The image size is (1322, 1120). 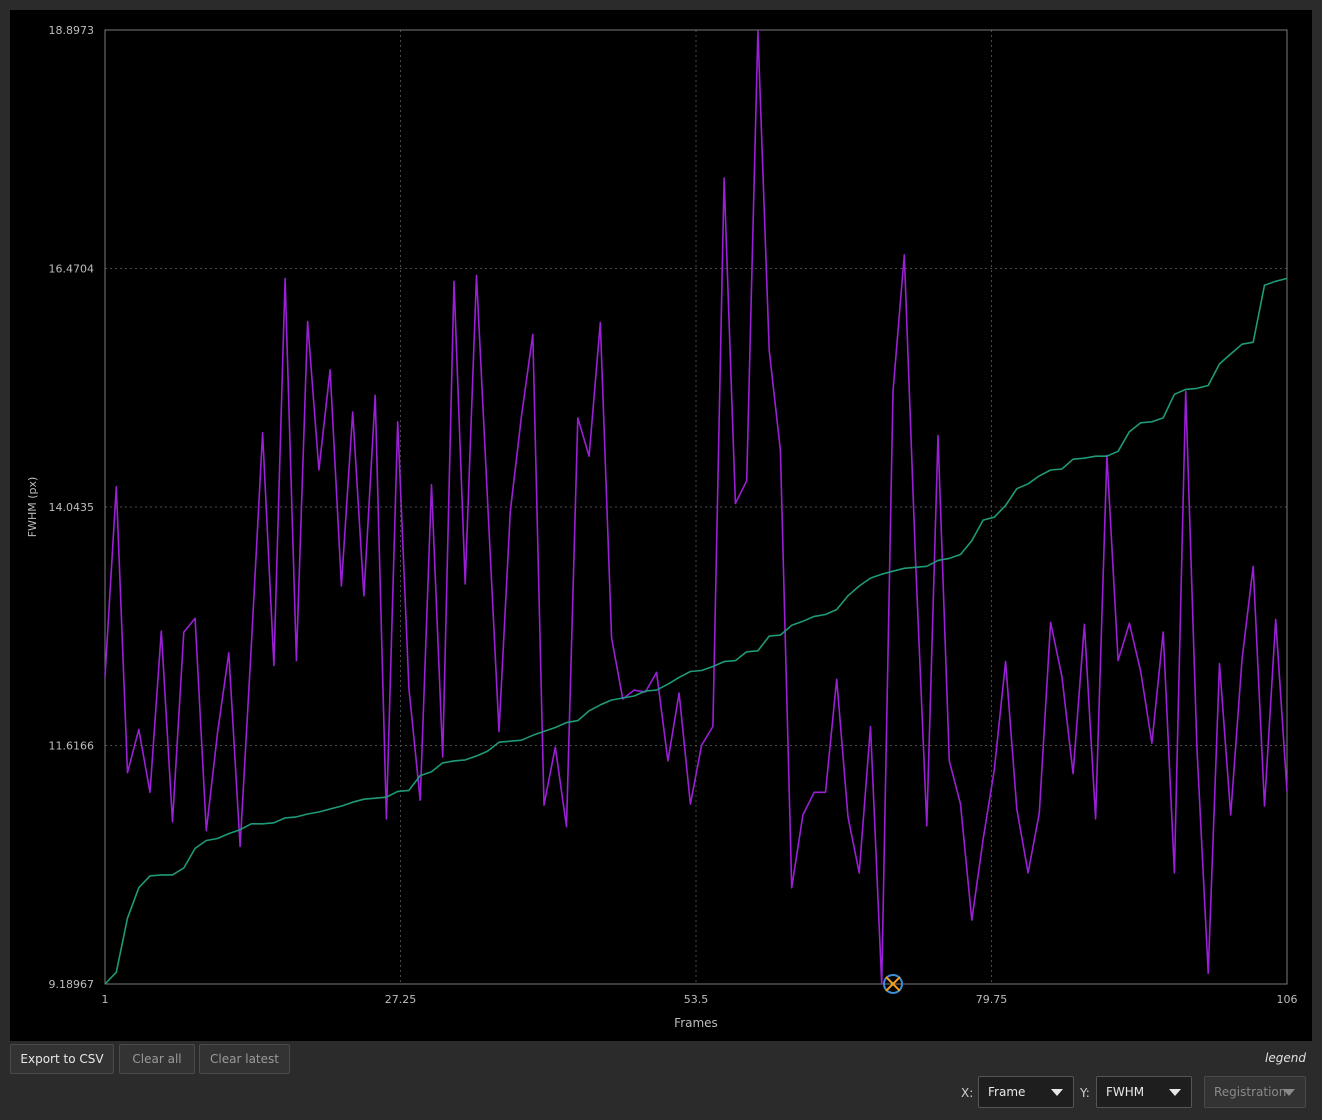 What do you see at coordinates (401, 999) in the screenshot?
I see `x-tick-label: 27.25` at bounding box center [401, 999].